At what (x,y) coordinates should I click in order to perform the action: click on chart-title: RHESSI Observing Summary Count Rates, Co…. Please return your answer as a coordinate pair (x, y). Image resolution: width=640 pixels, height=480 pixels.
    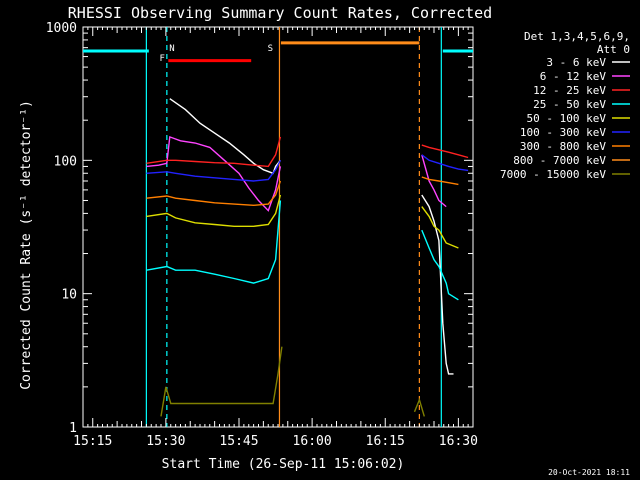
    Looking at the image, I should click on (280, 13).